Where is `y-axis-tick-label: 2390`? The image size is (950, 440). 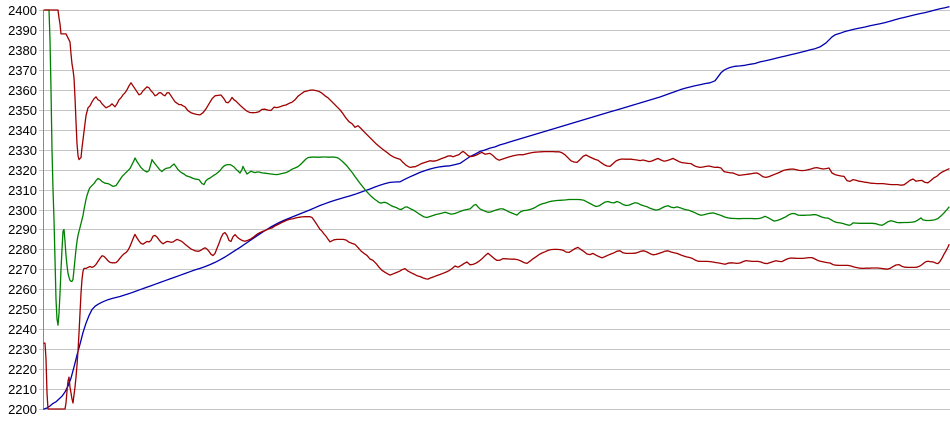
y-axis-tick-label: 2390 is located at coordinates (22, 30).